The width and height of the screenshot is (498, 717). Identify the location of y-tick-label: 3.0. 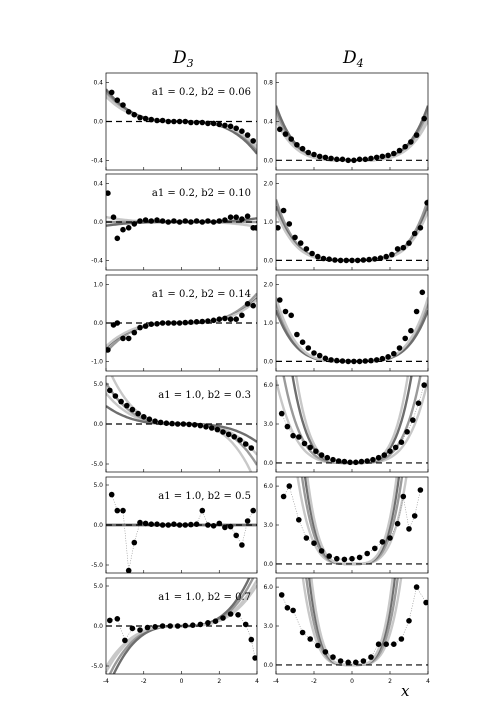
(268, 424).